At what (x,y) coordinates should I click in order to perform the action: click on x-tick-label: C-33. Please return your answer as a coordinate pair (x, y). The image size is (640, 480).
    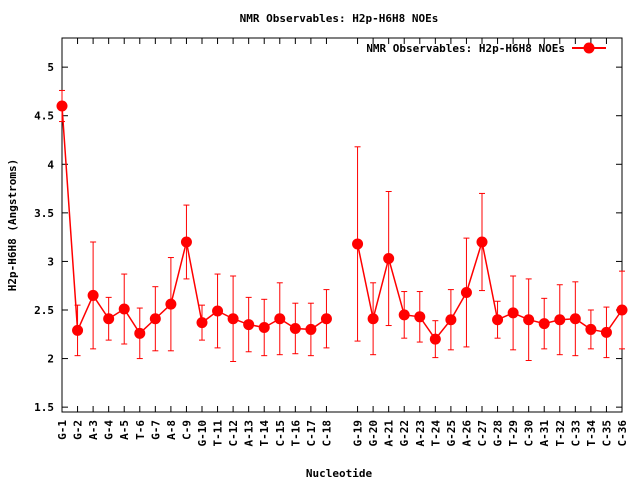
    Looking at the image, I should click on (575, 433).